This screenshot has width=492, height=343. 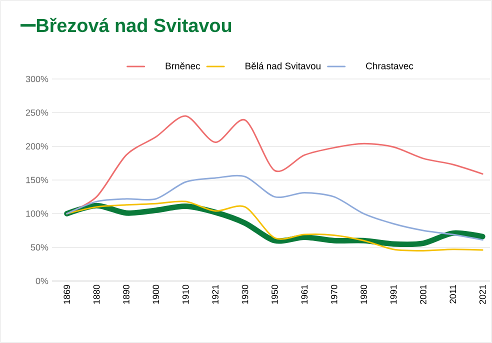 I want to click on x-tick-label: 2021, so click(x=482, y=294).